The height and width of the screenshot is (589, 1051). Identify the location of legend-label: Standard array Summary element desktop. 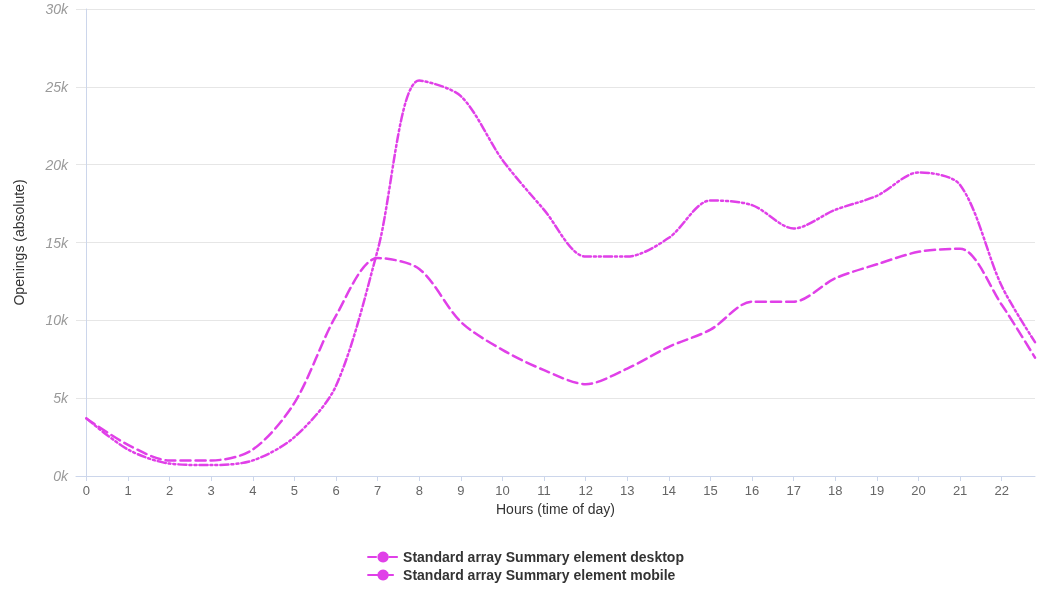
(543, 557).